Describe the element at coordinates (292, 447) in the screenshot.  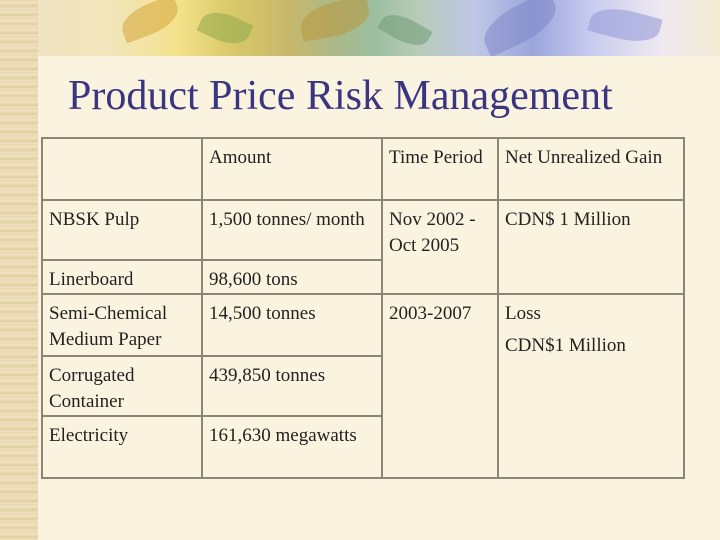
I see `cell-amount: 161,630 megawatts` at that location.